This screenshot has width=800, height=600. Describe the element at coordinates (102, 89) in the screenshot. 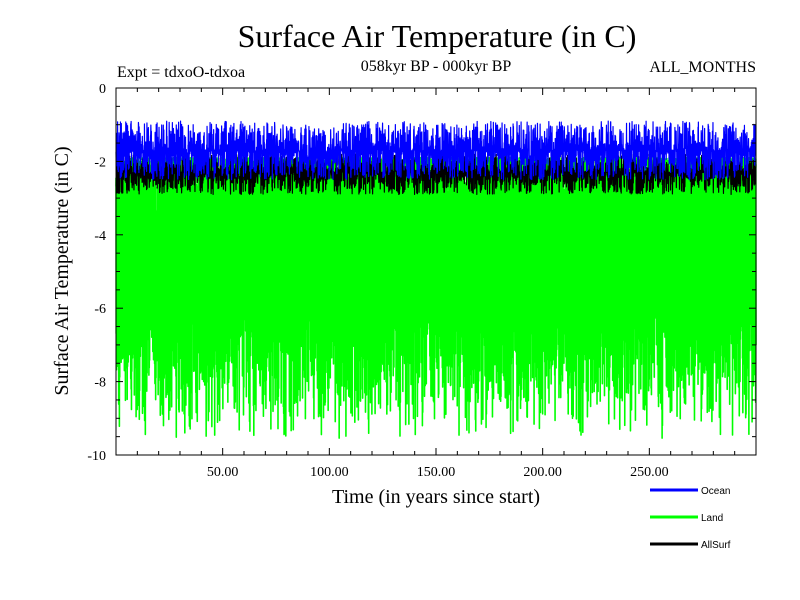

I see `y-tick-label: 0` at that location.